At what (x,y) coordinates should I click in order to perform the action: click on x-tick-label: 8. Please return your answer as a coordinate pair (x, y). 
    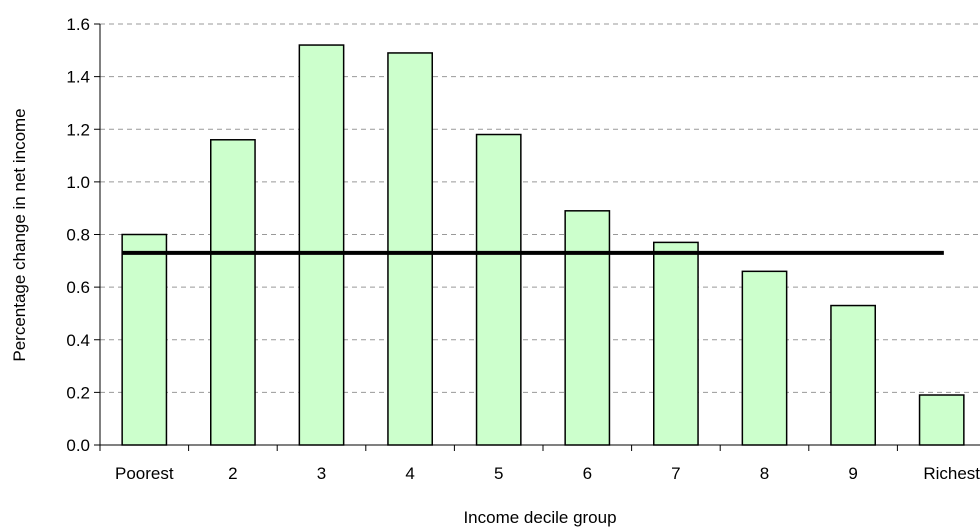
    Looking at the image, I should click on (764, 473).